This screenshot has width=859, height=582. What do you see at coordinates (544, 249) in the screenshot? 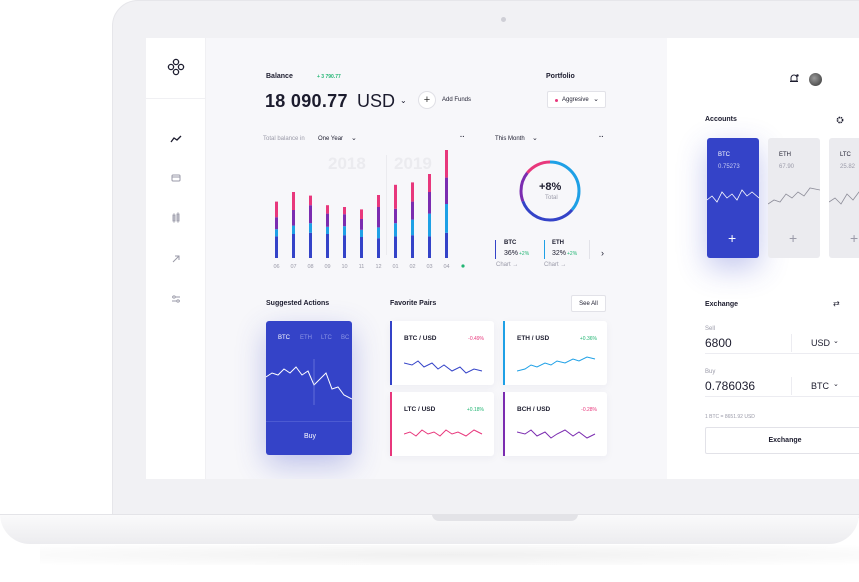
I see `eth-marker` at bounding box center [544, 249].